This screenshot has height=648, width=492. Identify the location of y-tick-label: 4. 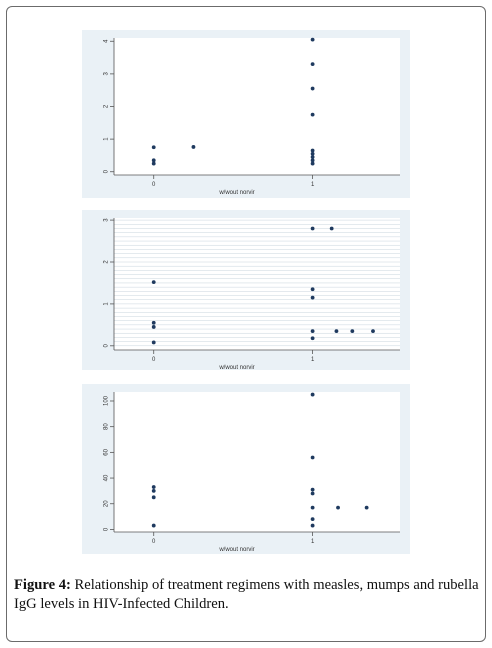
(107, 41).